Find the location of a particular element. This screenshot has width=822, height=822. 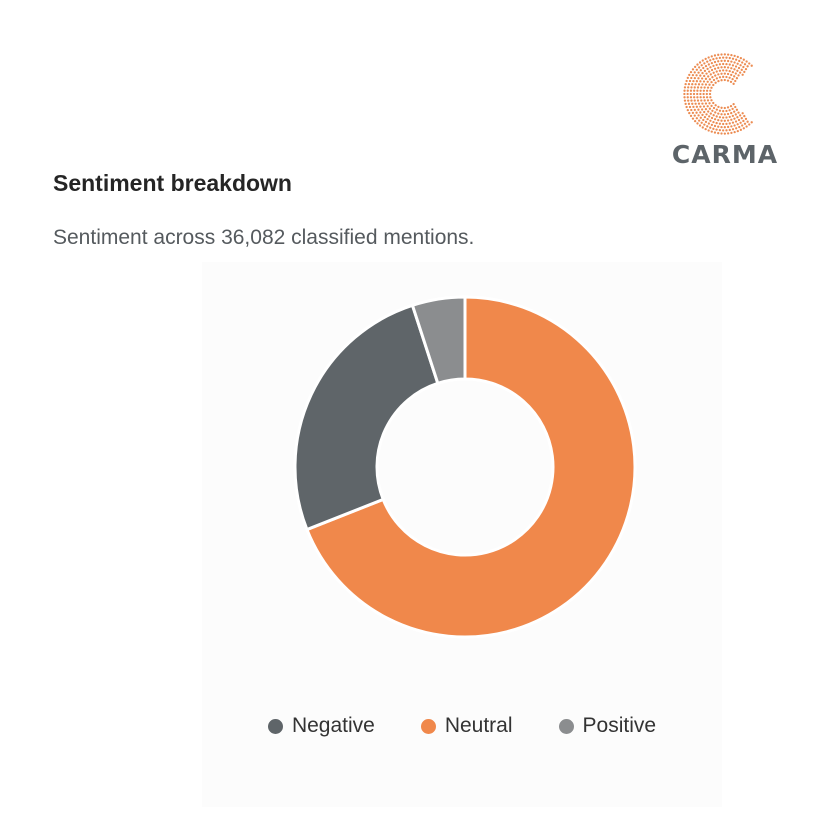

legend-item-neutral: Neutral is located at coordinates (466, 726).